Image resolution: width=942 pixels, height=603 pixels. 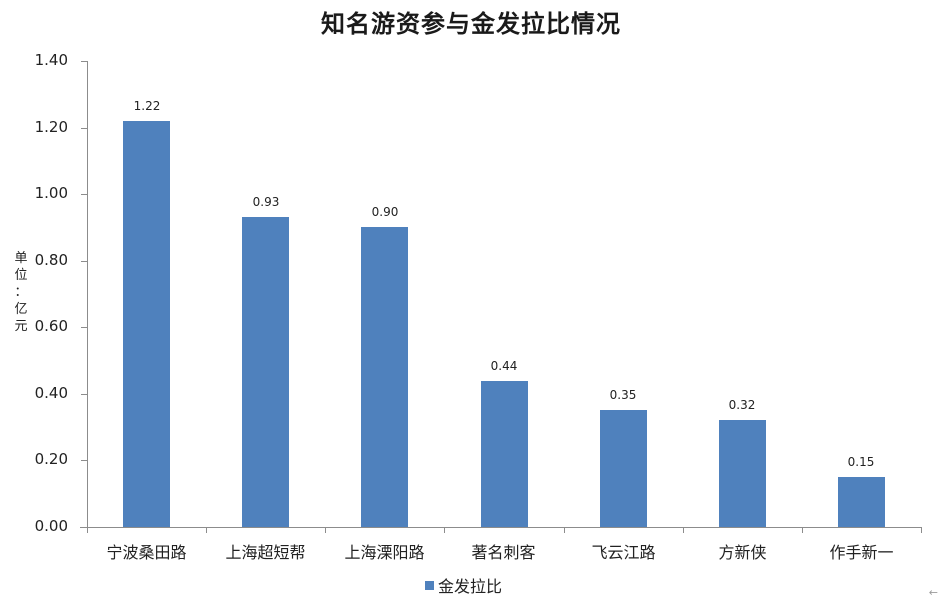 What do you see at coordinates (87, 294) in the screenshot?
I see `y-axis-line` at bounding box center [87, 294].